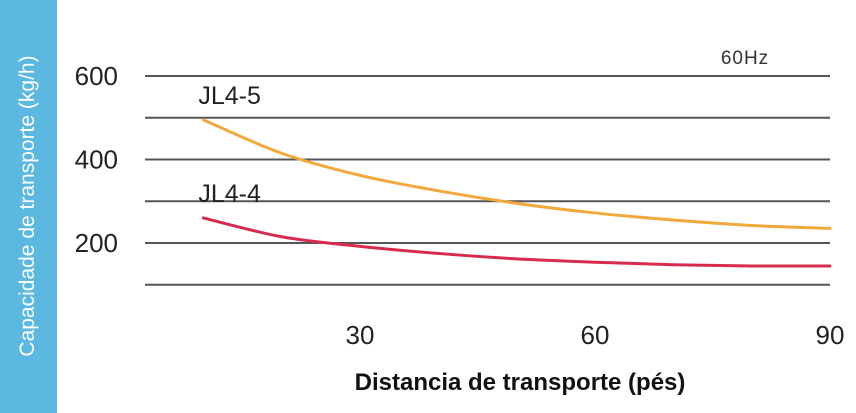  What do you see at coordinates (360, 335) in the screenshot?
I see `x-tick-label: 30` at bounding box center [360, 335].